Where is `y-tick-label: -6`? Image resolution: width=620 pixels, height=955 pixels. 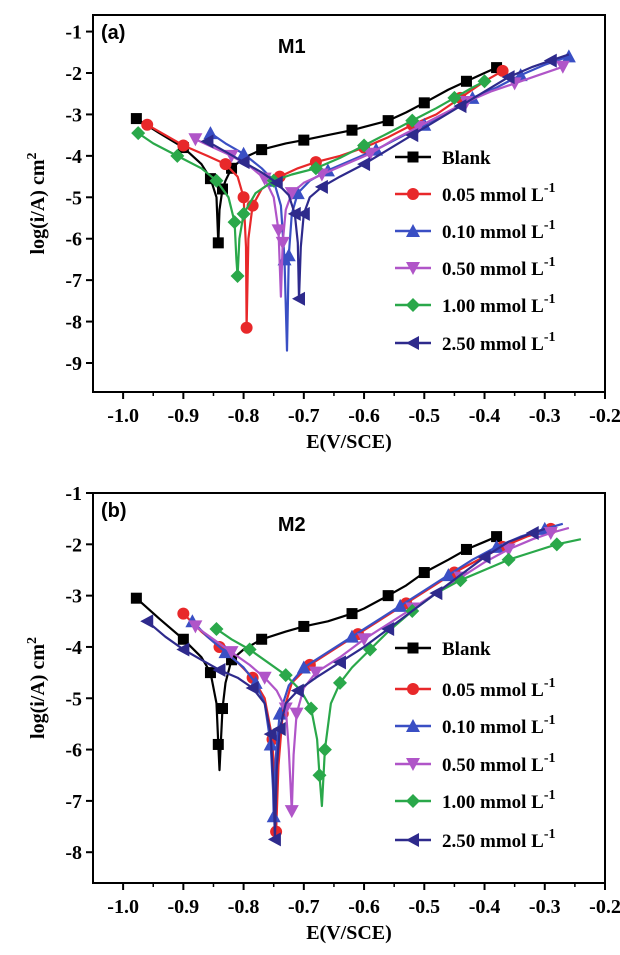 y-tick-label: -6 is located at coordinates (73, 240).